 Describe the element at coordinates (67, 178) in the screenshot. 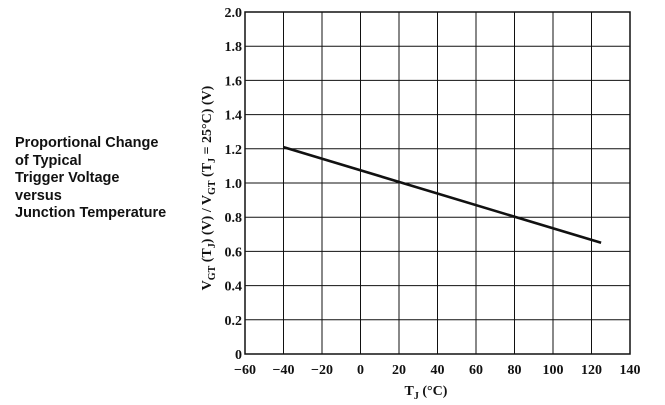

I see `side-title-line-3: Trigger Voltage` at that location.